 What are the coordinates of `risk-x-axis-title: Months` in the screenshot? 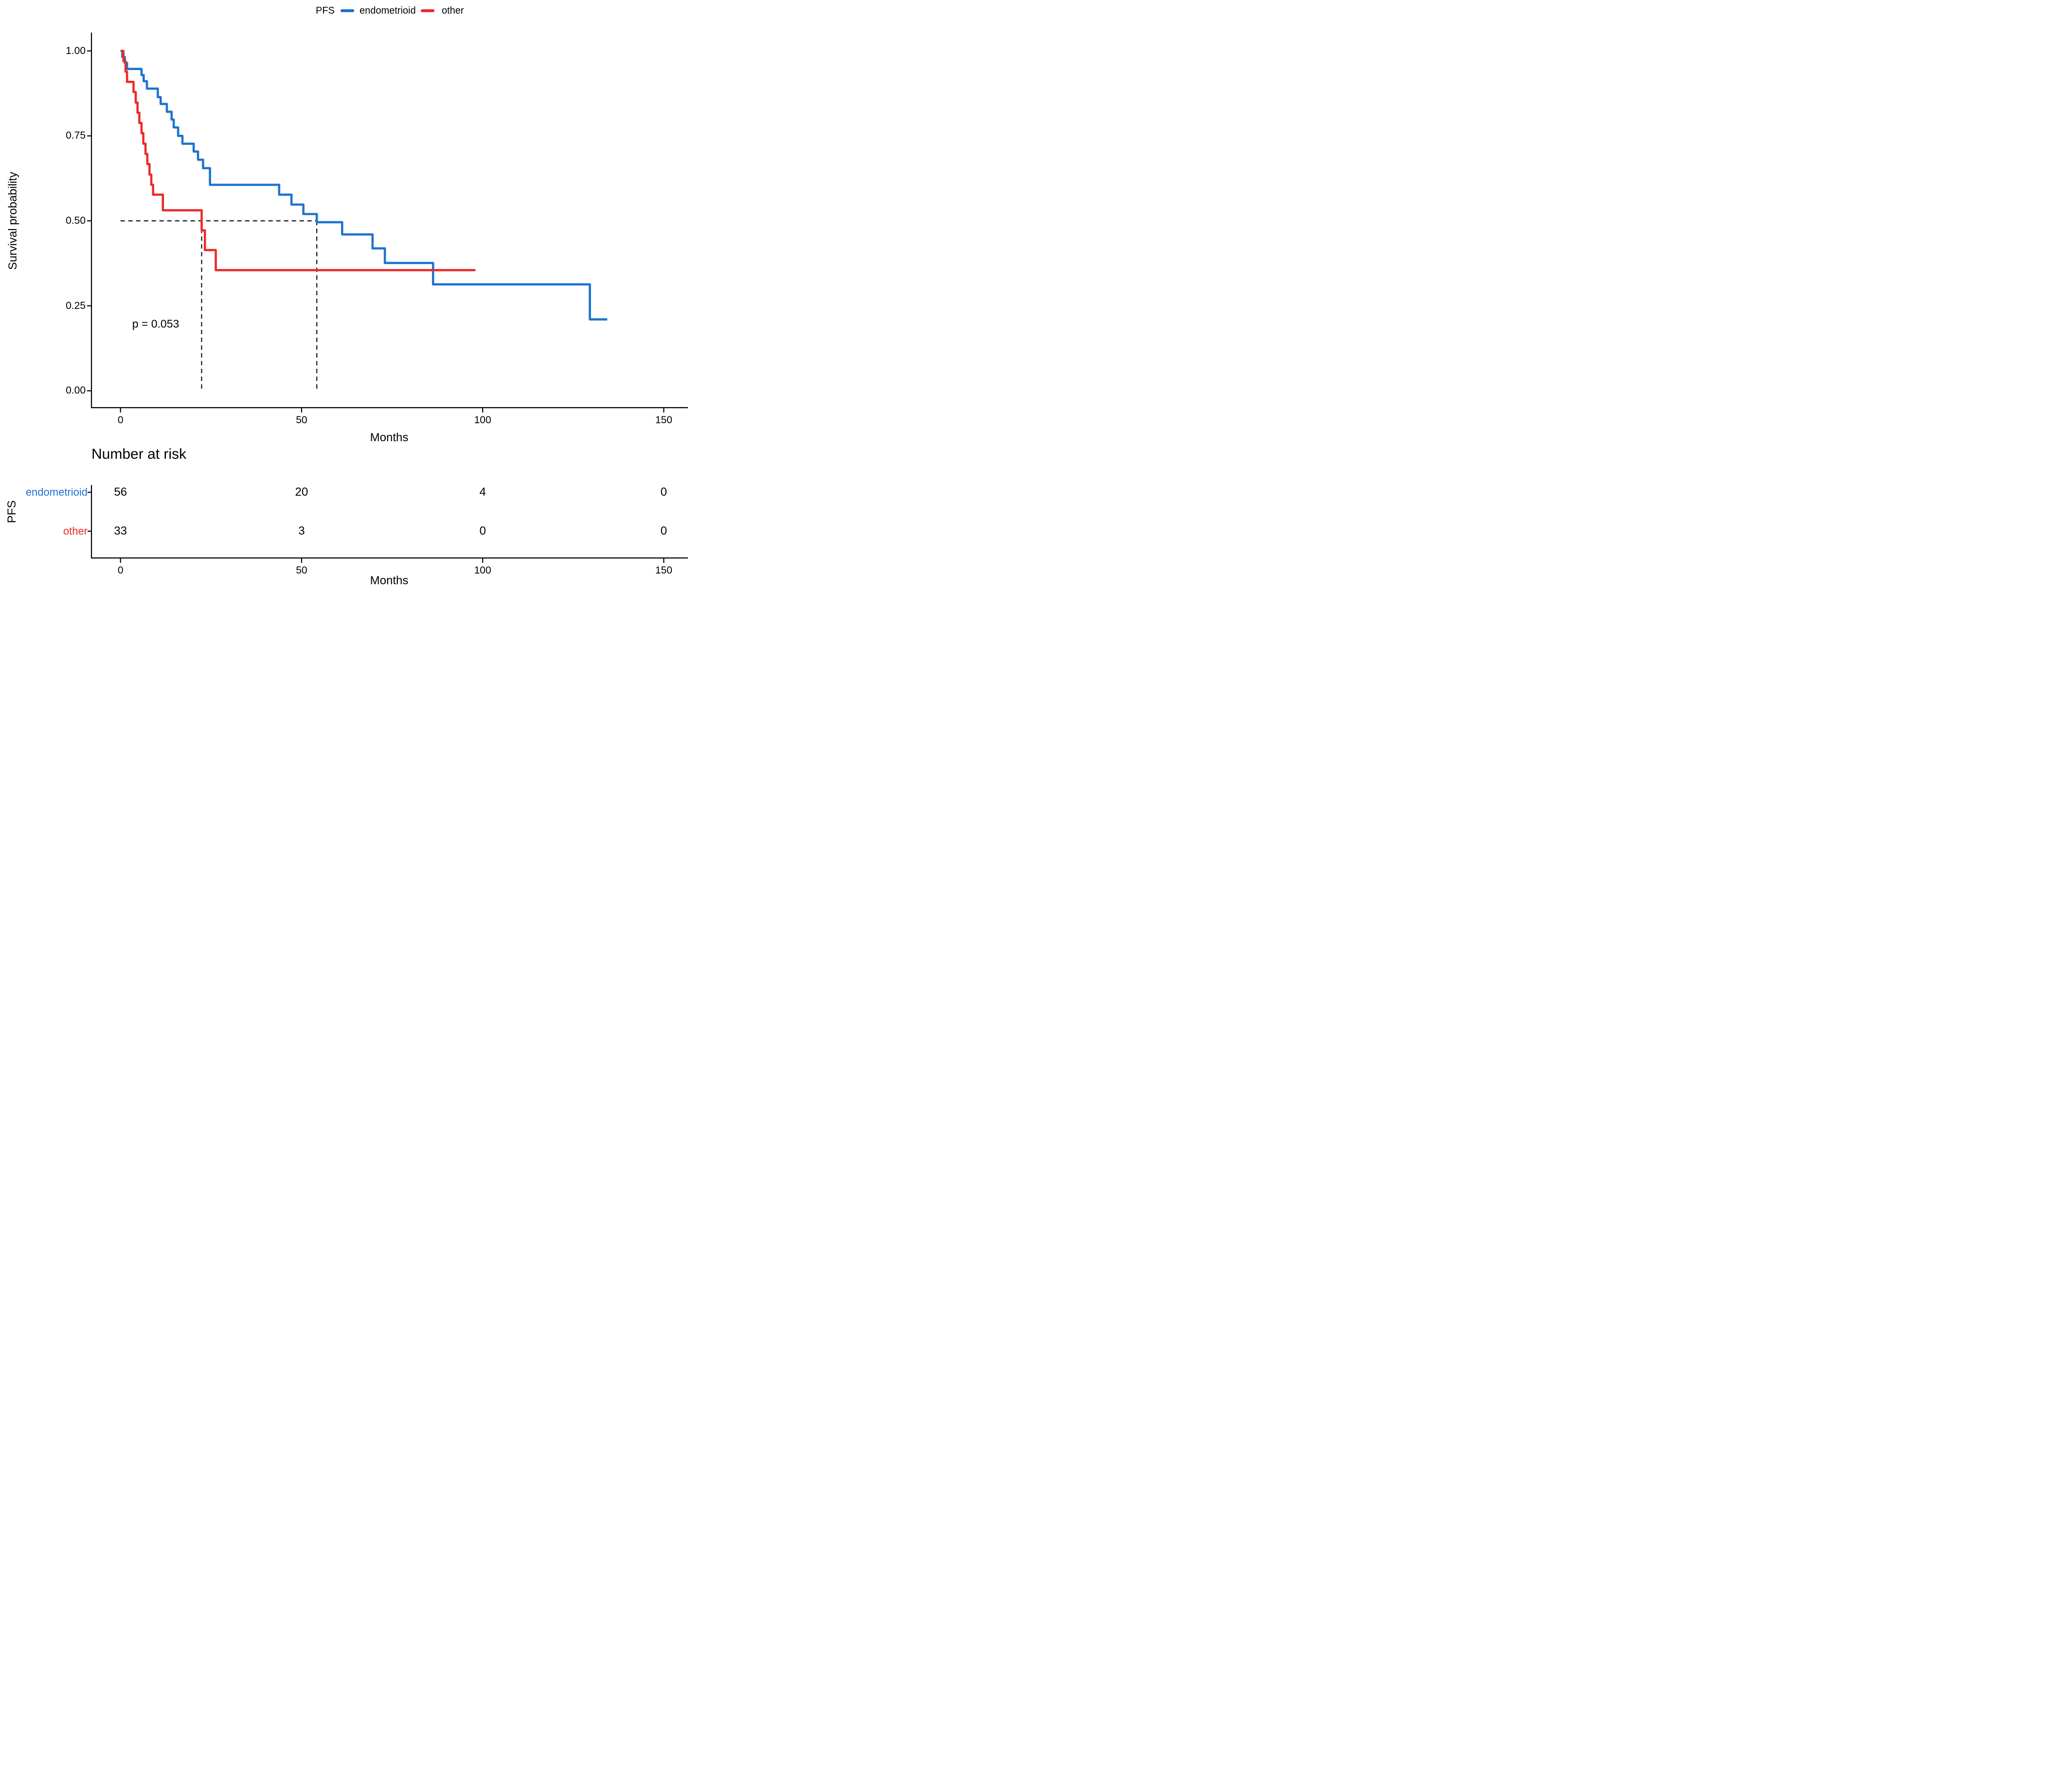 It's located at (390, 581).